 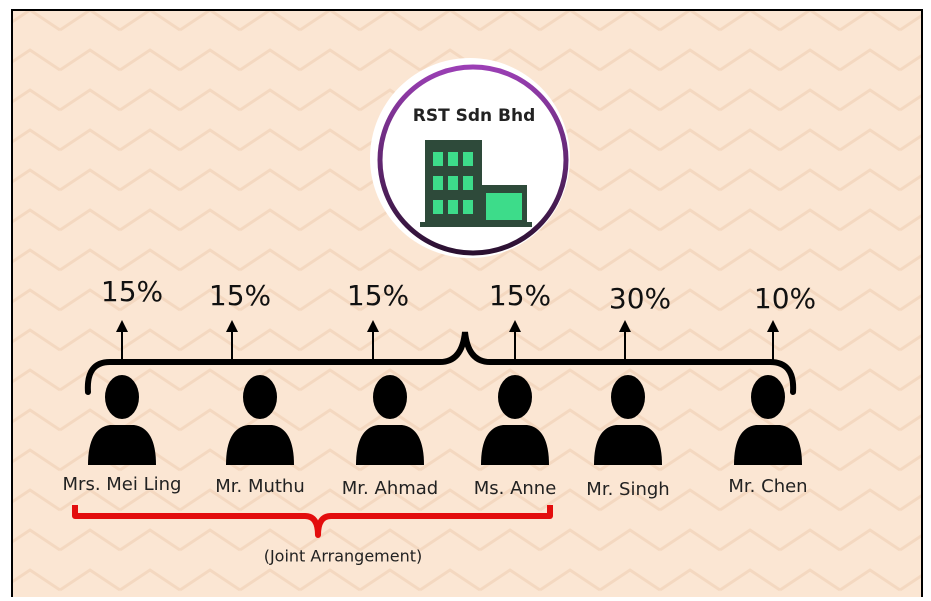 What do you see at coordinates (476, 183) in the screenshot?
I see `building-icon` at bounding box center [476, 183].